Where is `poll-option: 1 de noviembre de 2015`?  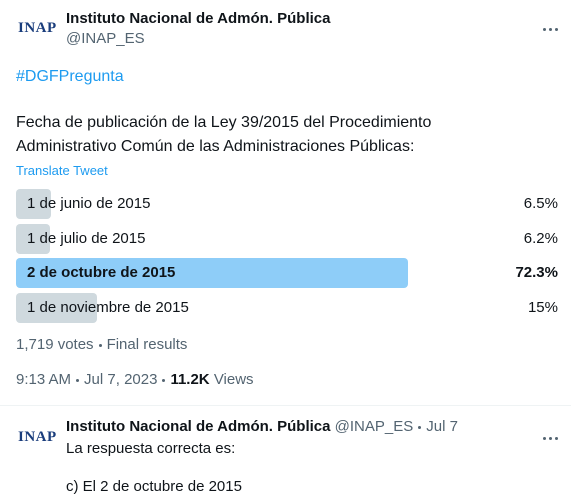
poll-option: 1 de noviembre de 2015 is located at coordinates (108, 308).